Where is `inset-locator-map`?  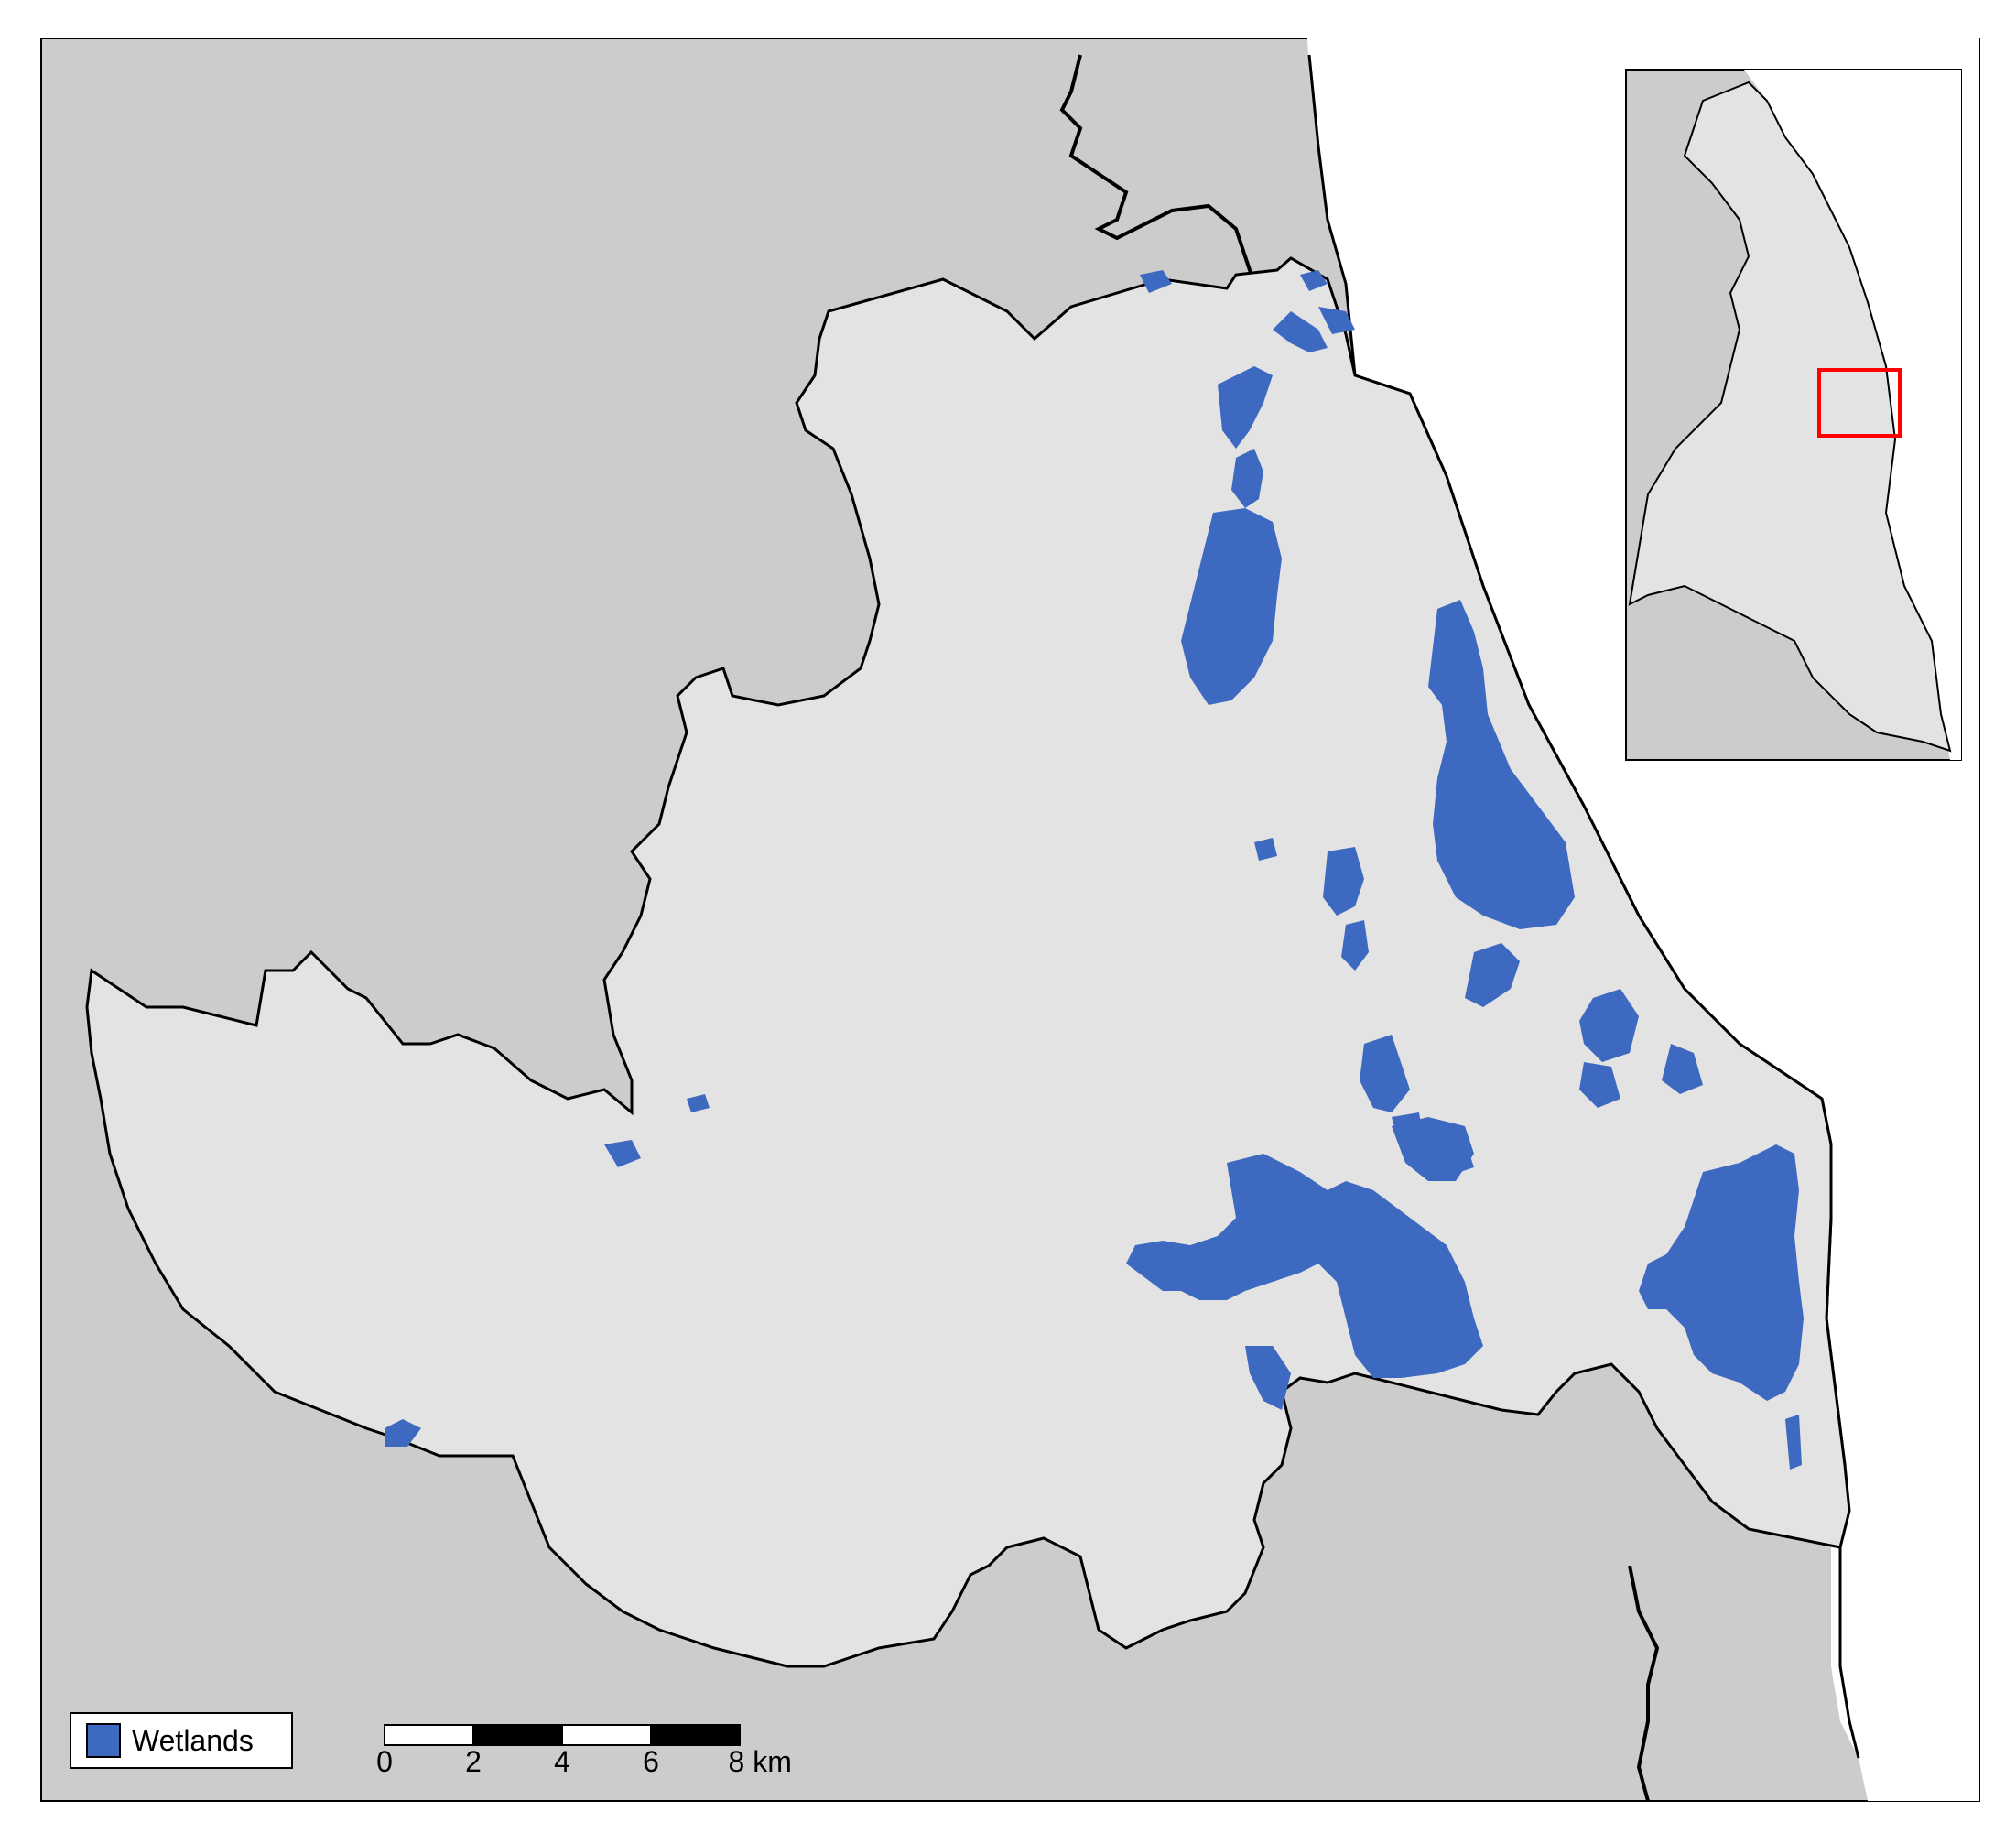
inset-locator-map is located at coordinates (1793, 415).